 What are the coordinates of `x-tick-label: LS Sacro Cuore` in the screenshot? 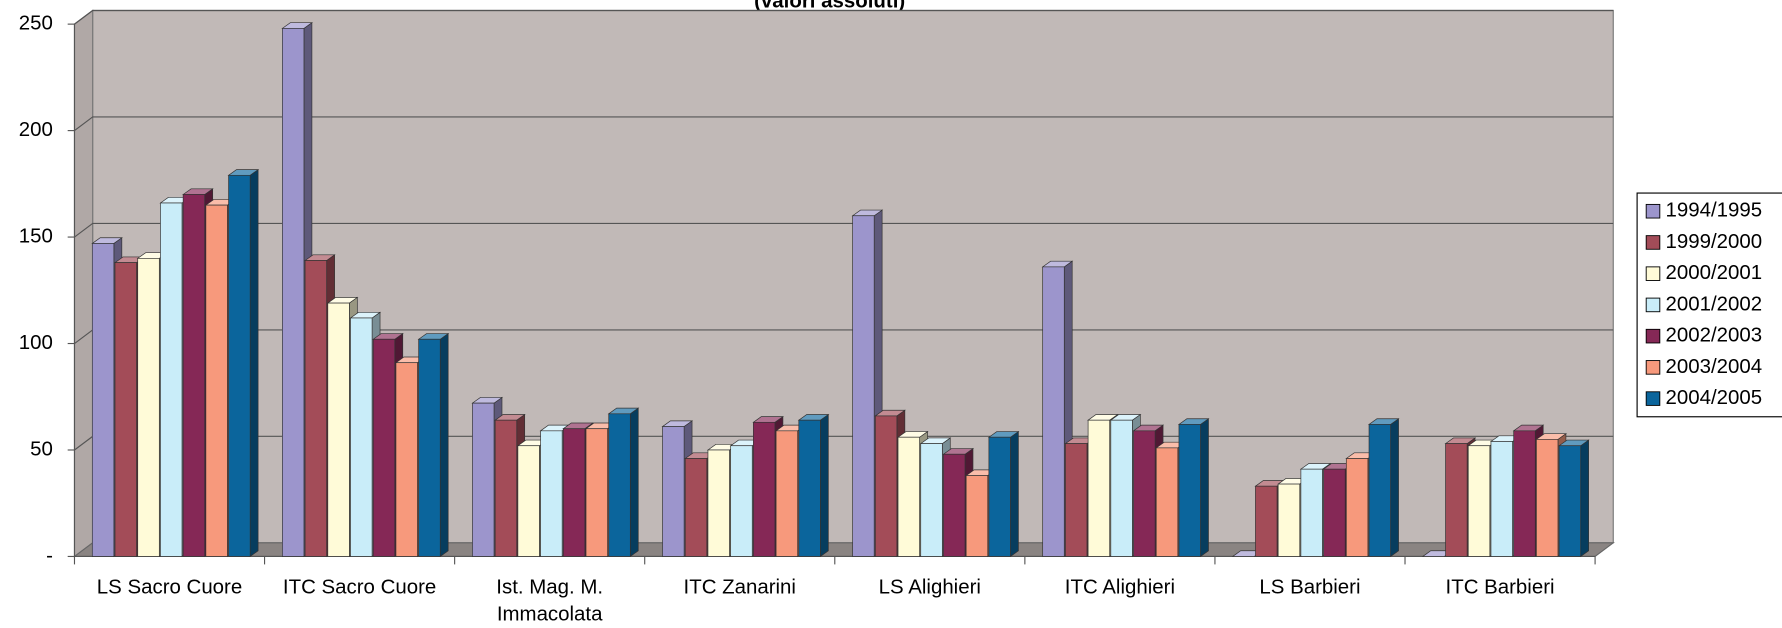 It's located at (169, 587).